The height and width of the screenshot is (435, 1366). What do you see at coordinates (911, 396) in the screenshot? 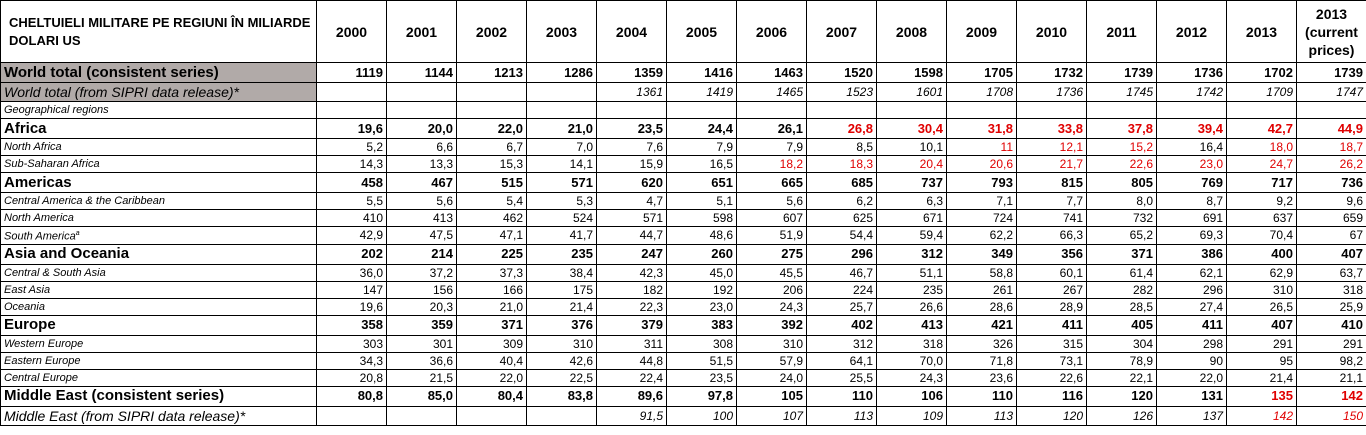
I see `table-cell: 106` at bounding box center [911, 396].